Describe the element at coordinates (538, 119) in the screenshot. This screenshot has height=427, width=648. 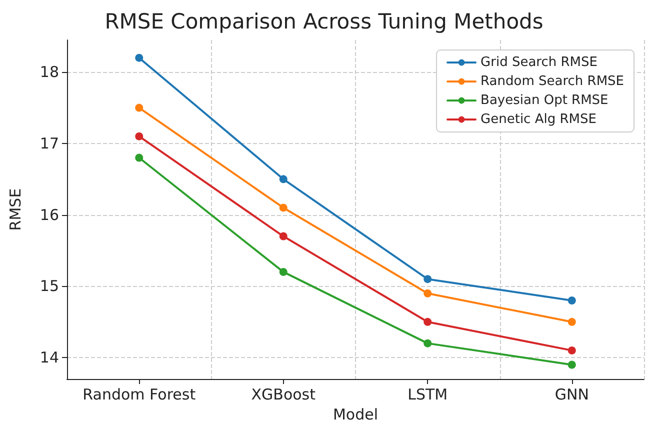
I see `legend-label: Genetic Alg RMSE` at that location.